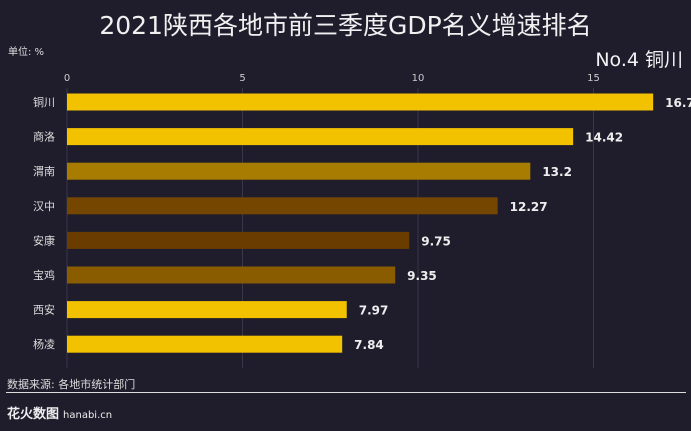 The image size is (691, 431). What do you see at coordinates (639, 60) in the screenshot?
I see `highlight-label: No.4 铜川` at bounding box center [639, 60].